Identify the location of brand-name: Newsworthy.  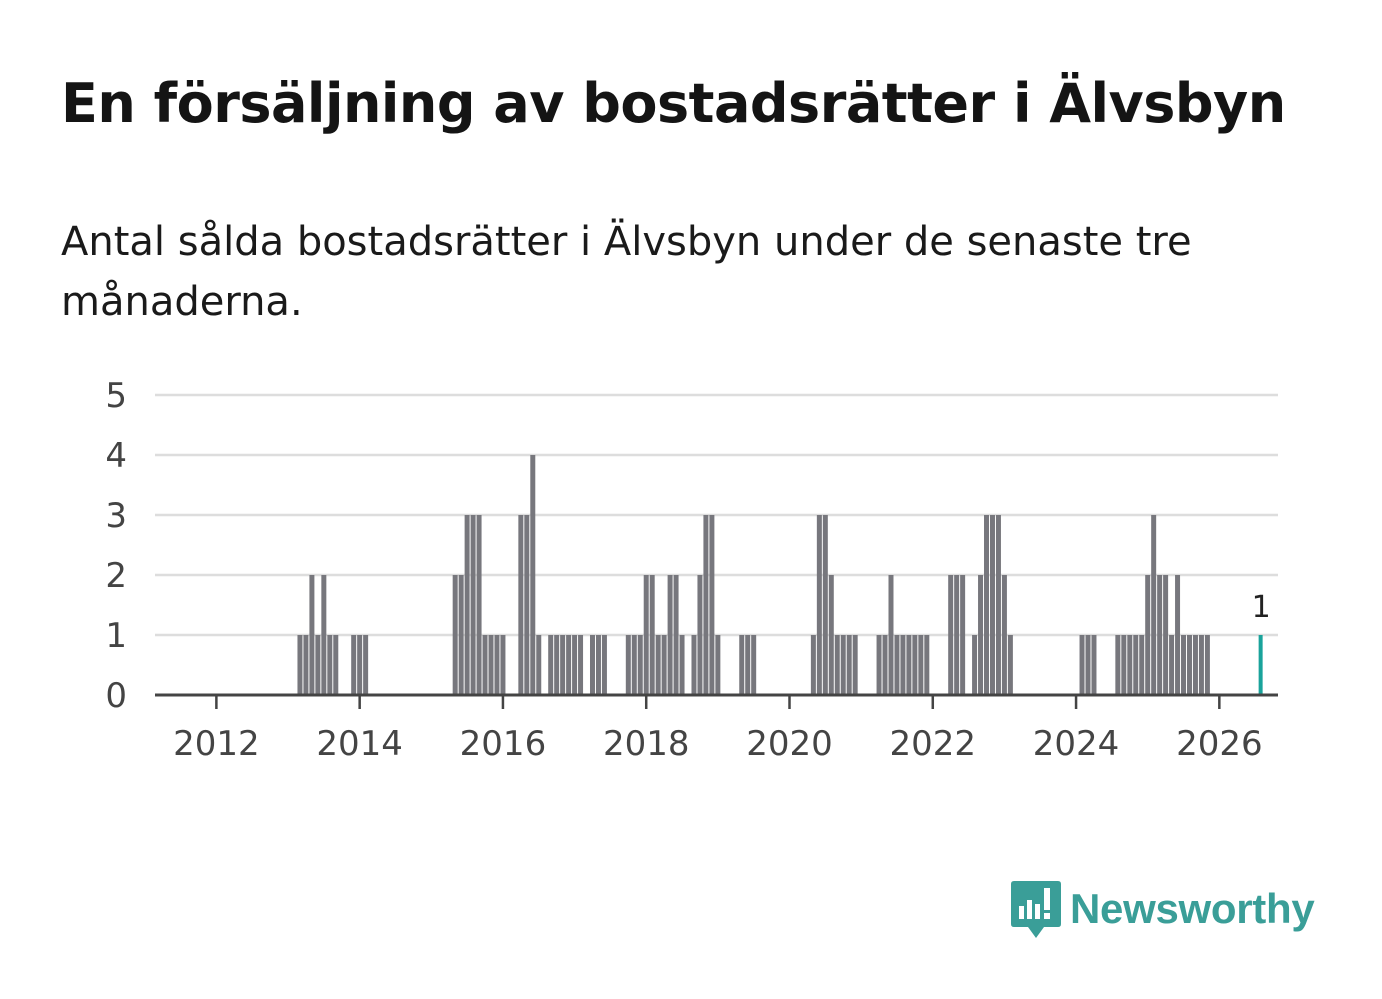
(1192, 908).